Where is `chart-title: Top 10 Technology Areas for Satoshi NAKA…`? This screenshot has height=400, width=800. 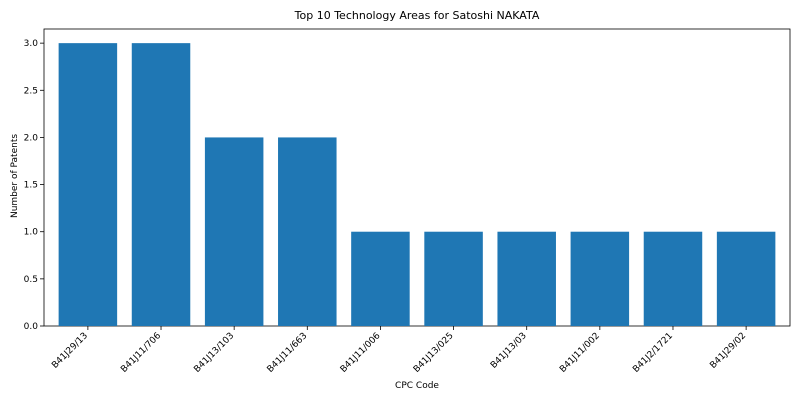
chart-title: Top 10 Technology Areas for Satoshi NAKA… is located at coordinates (417, 15).